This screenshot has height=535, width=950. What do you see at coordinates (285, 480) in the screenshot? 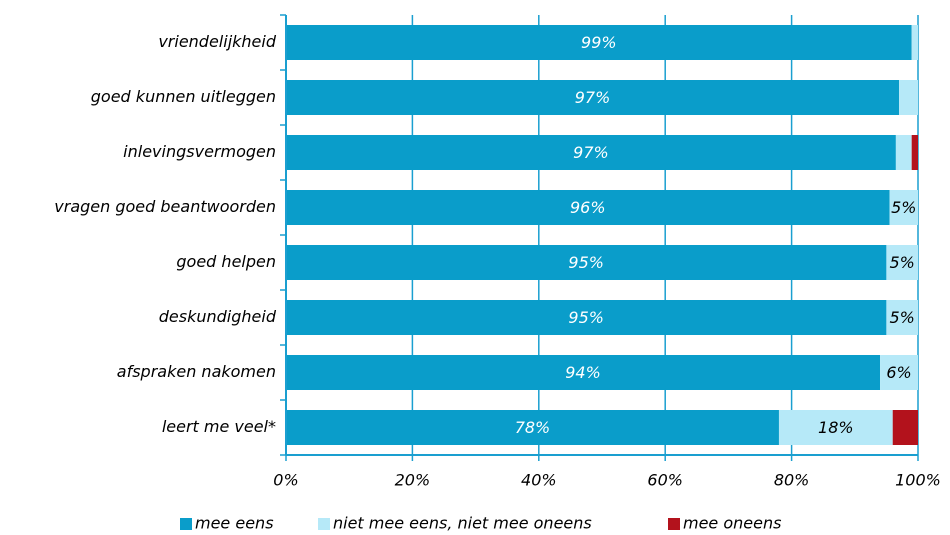
I see `x-tick-label: 0%` at bounding box center [285, 480].